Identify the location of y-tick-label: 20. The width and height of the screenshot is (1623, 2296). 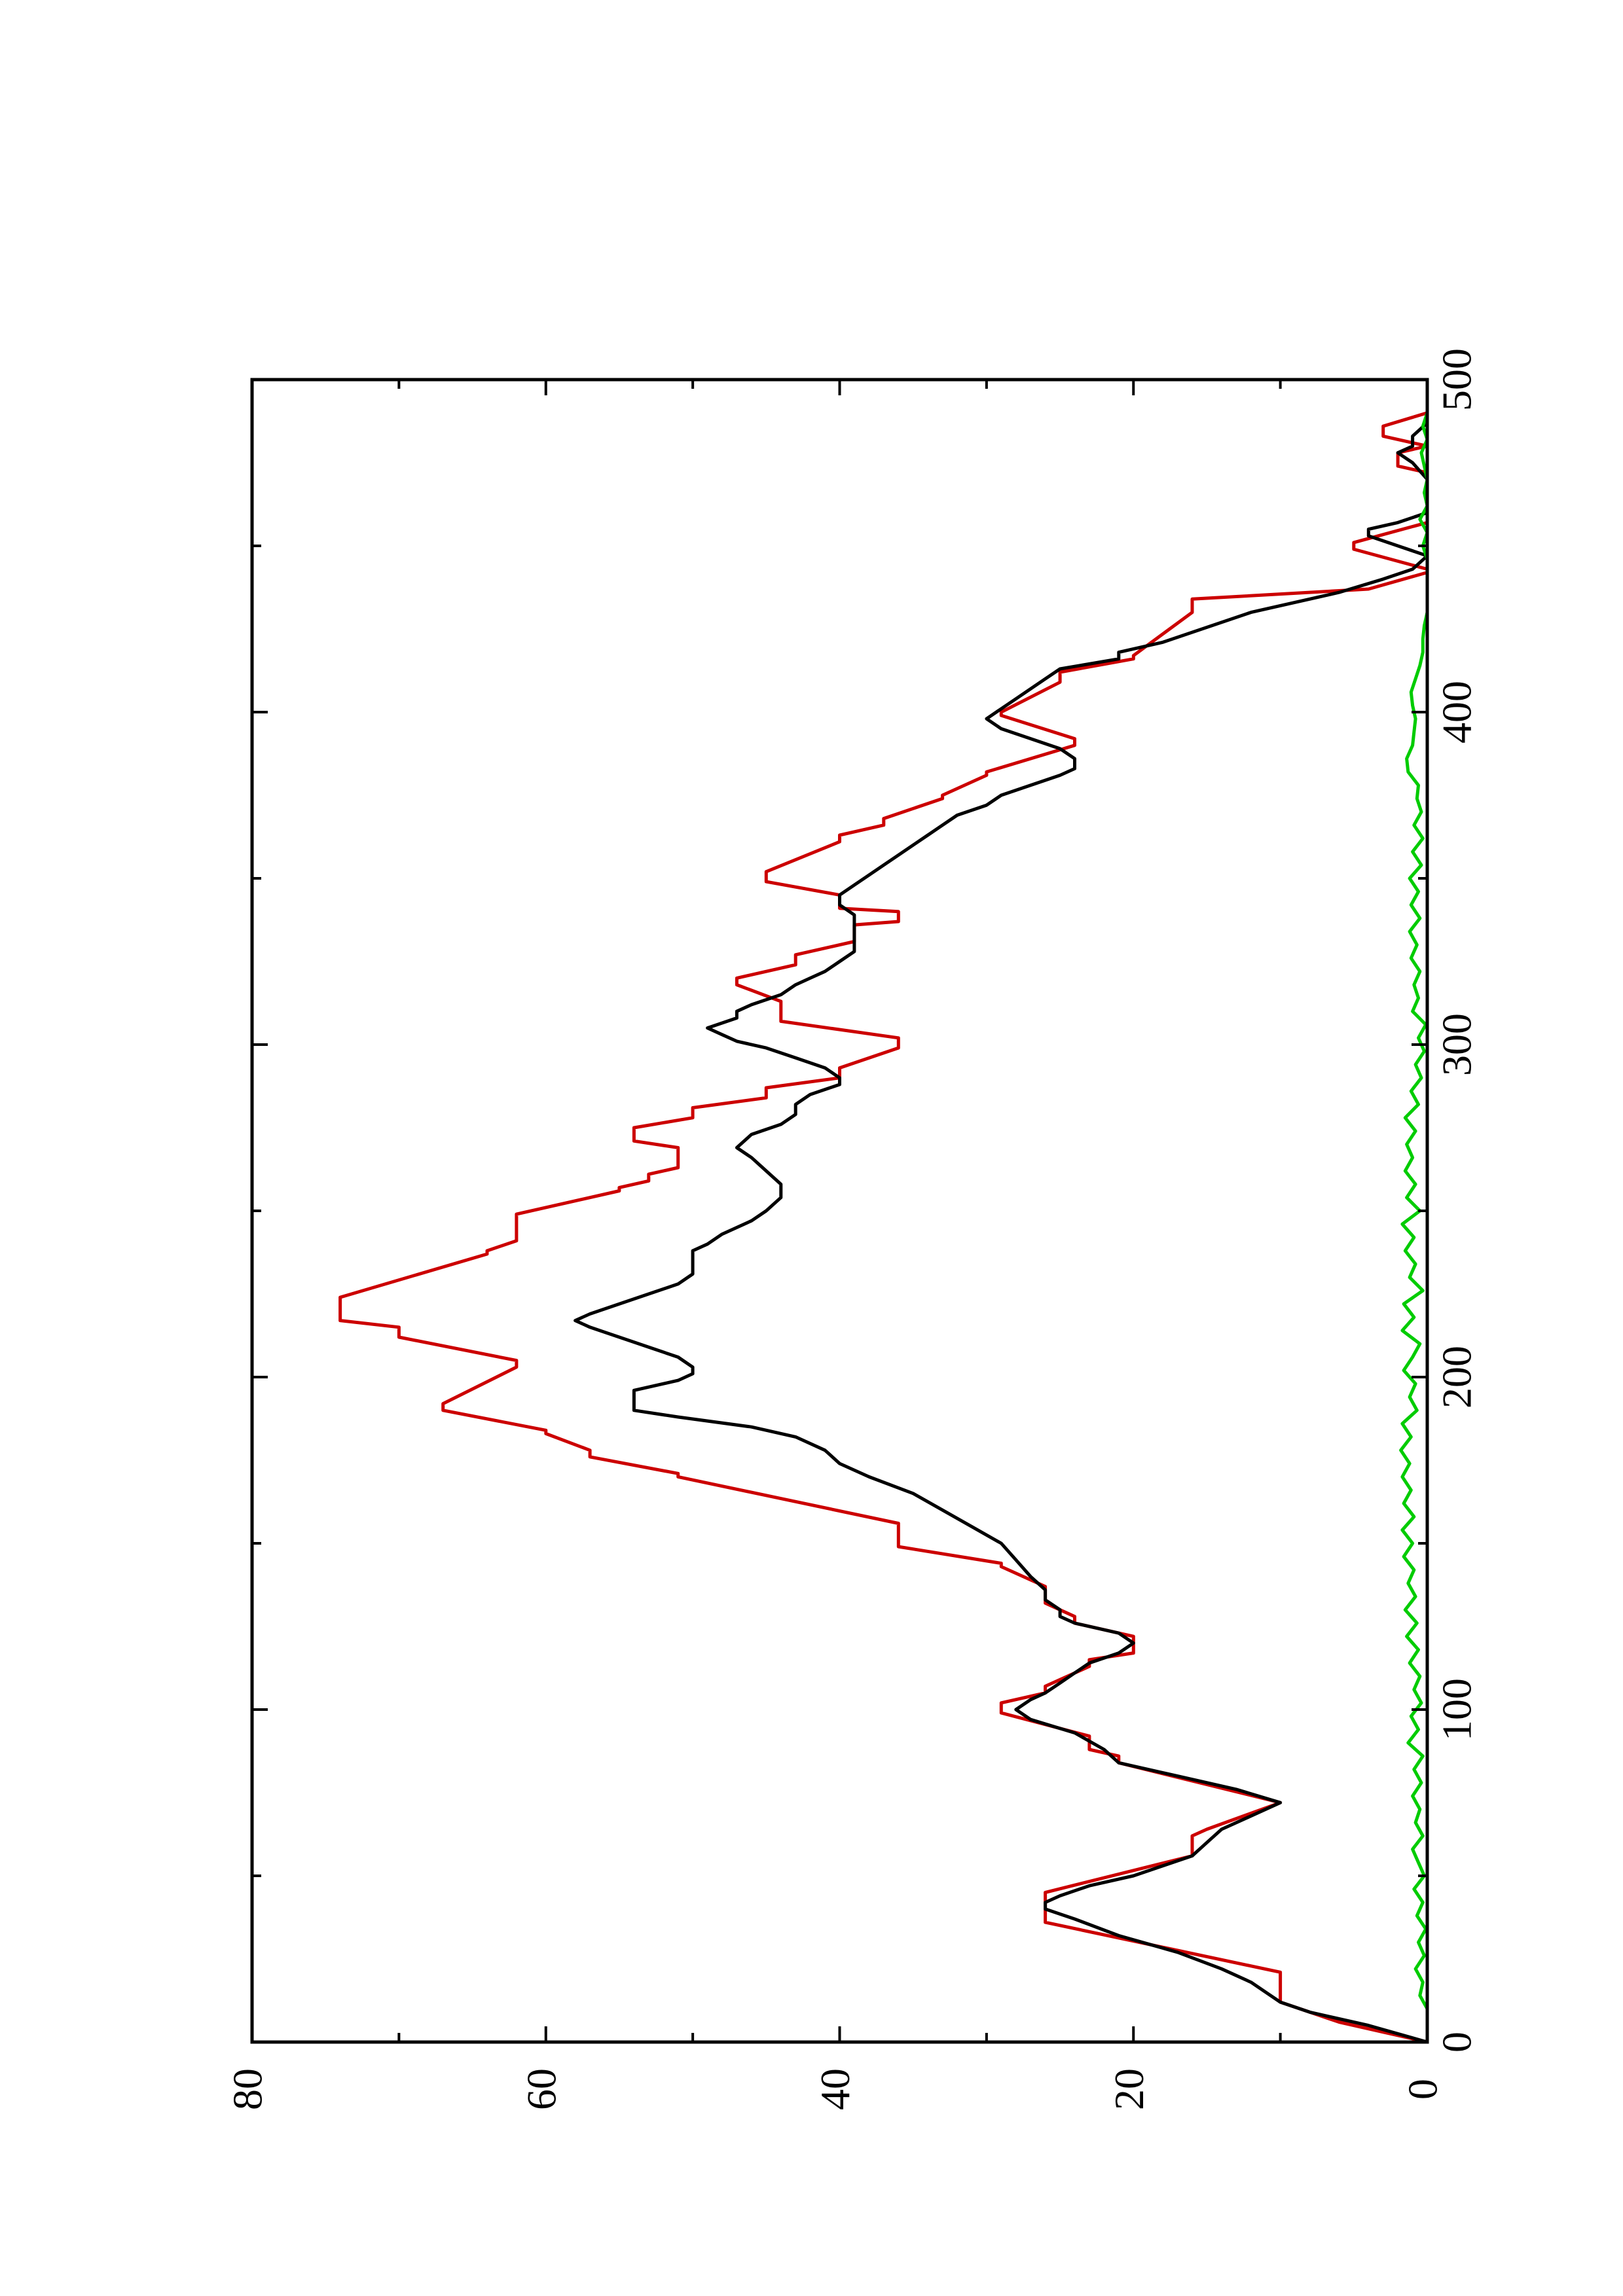
(1129, 2089).